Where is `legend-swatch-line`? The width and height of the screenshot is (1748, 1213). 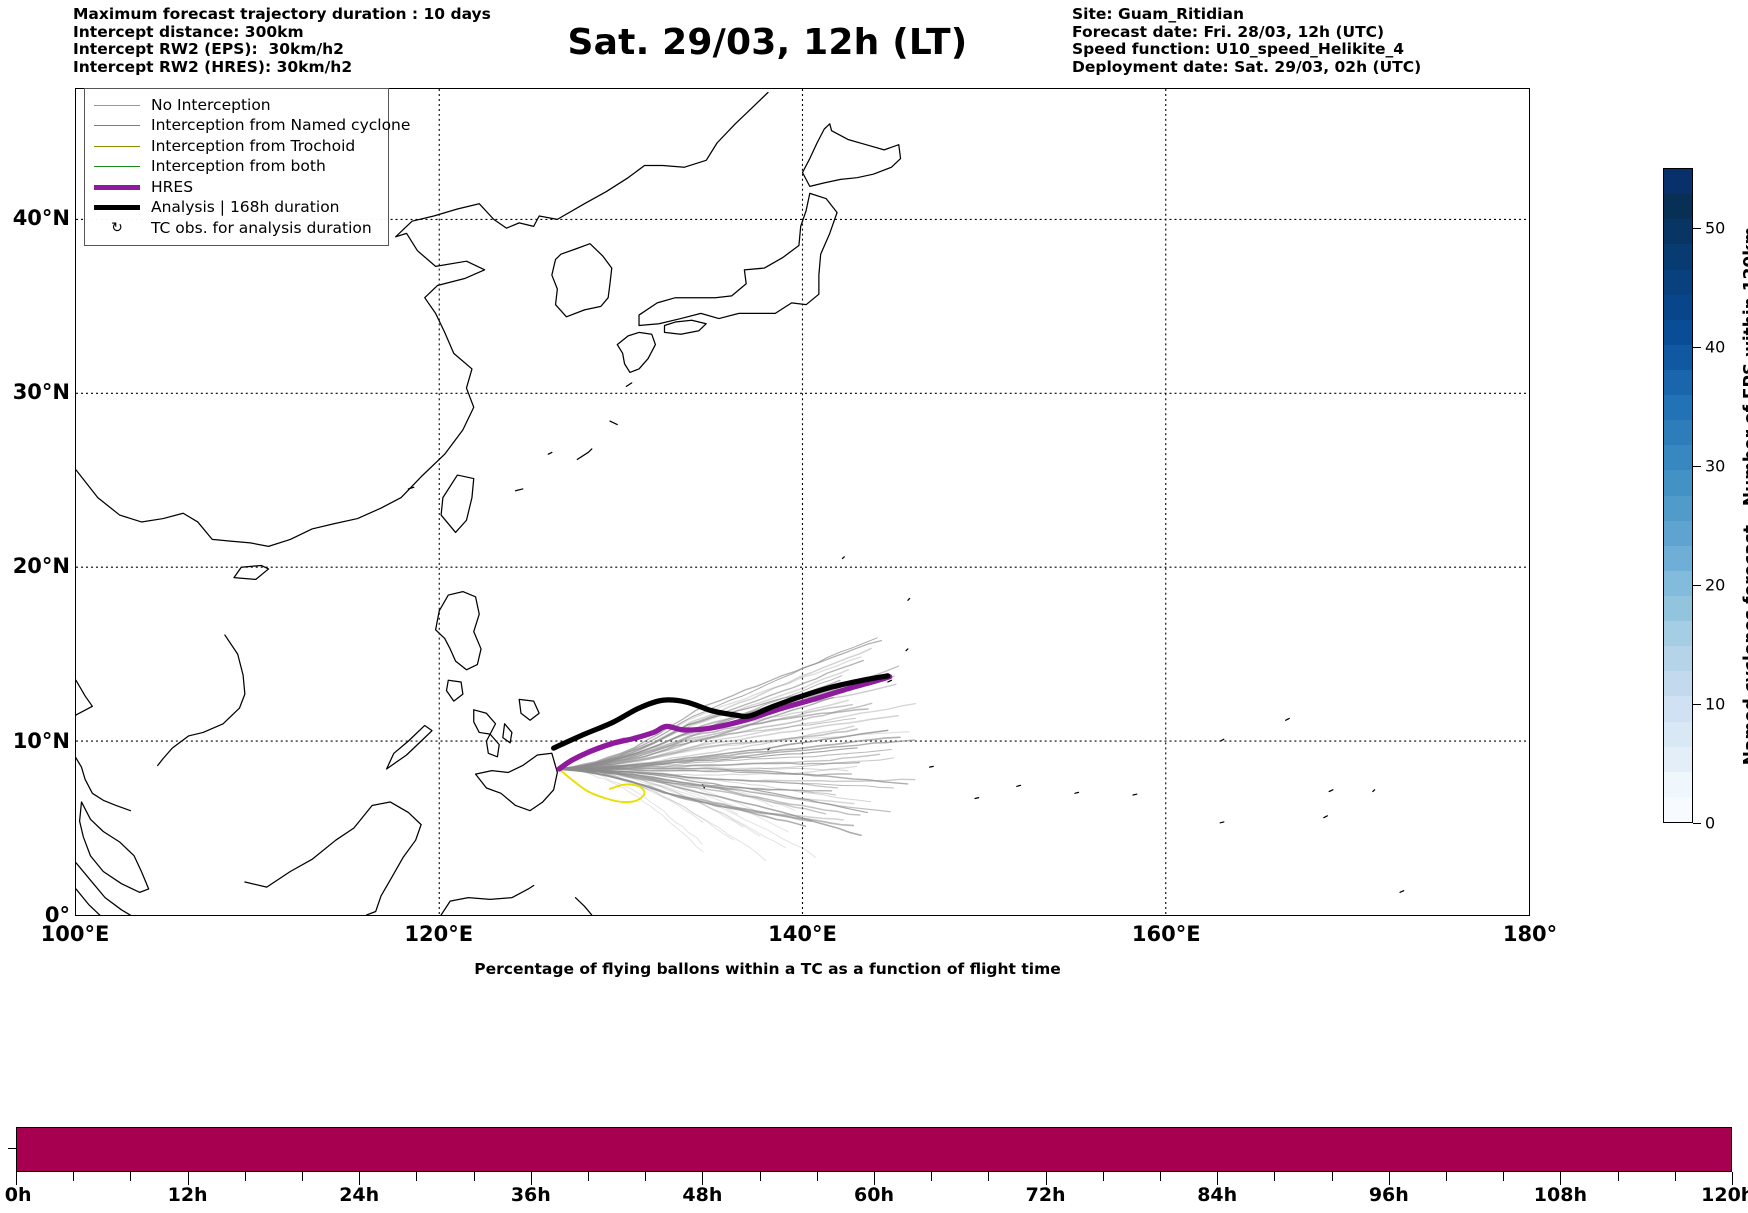 legend-swatch-line is located at coordinates (117, 187).